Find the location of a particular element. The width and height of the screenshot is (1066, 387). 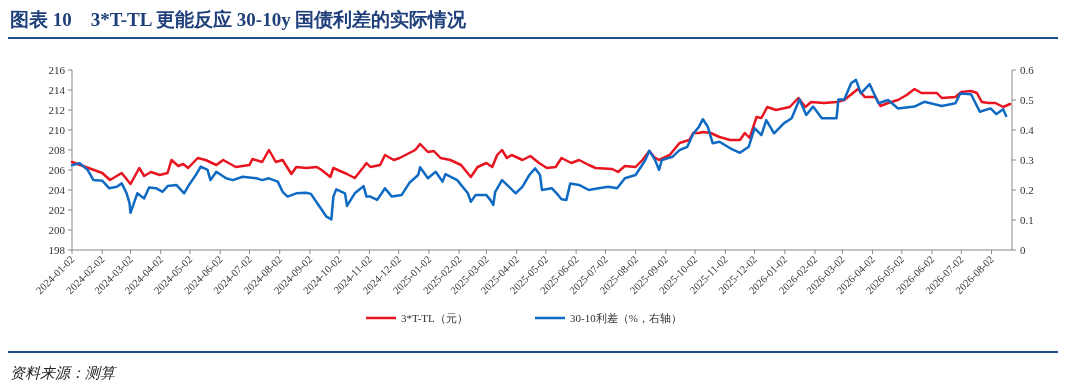

legend-label: 30-10利差（%，右轴） is located at coordinates (626, 318).